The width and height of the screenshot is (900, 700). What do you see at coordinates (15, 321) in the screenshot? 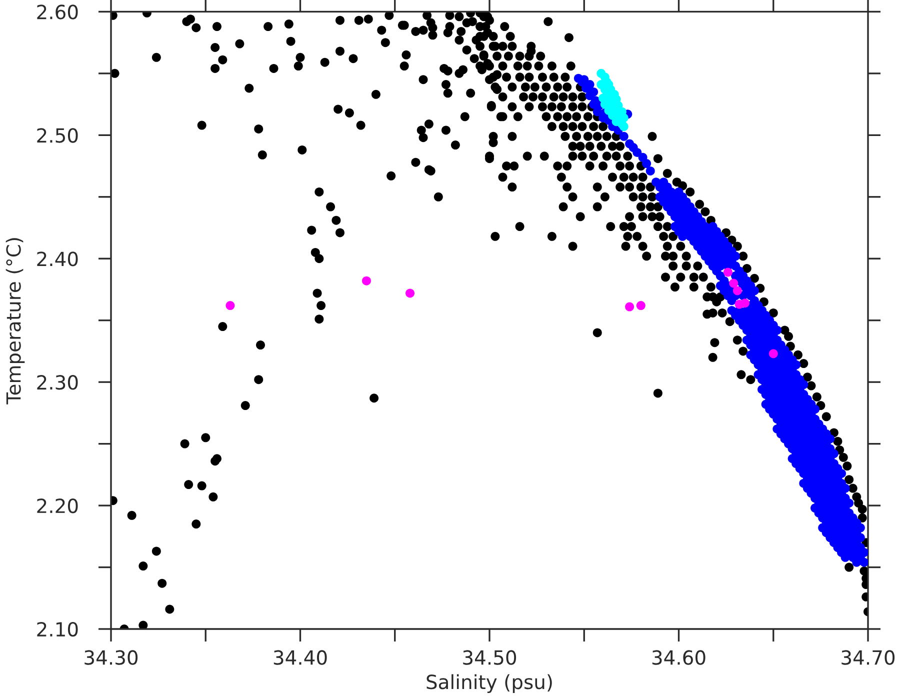
I see `y-axis-title: Temperature (°C)` at bounding box center [15, 321].